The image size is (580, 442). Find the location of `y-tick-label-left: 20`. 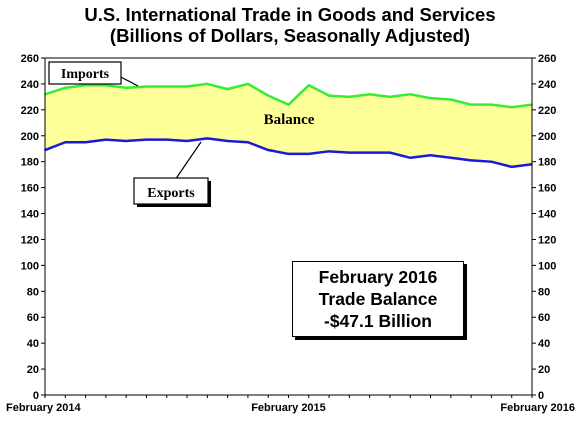

y-tick-label-left: 20 is located at coordinates (33, 370).